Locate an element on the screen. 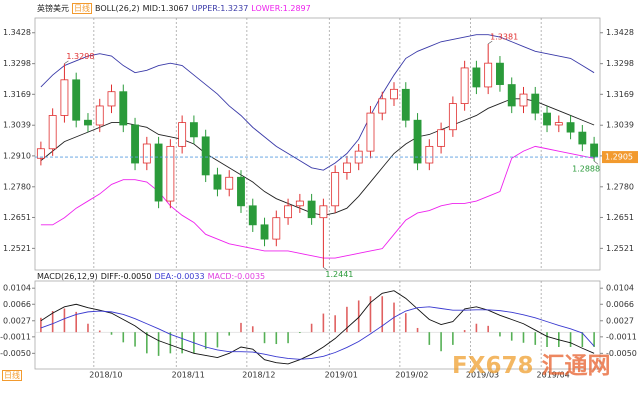 Image resolution: width=640 pixels, height=400 pixels. legend-entry: DIFF:-0.0050 is located at coordinates (126, 276).